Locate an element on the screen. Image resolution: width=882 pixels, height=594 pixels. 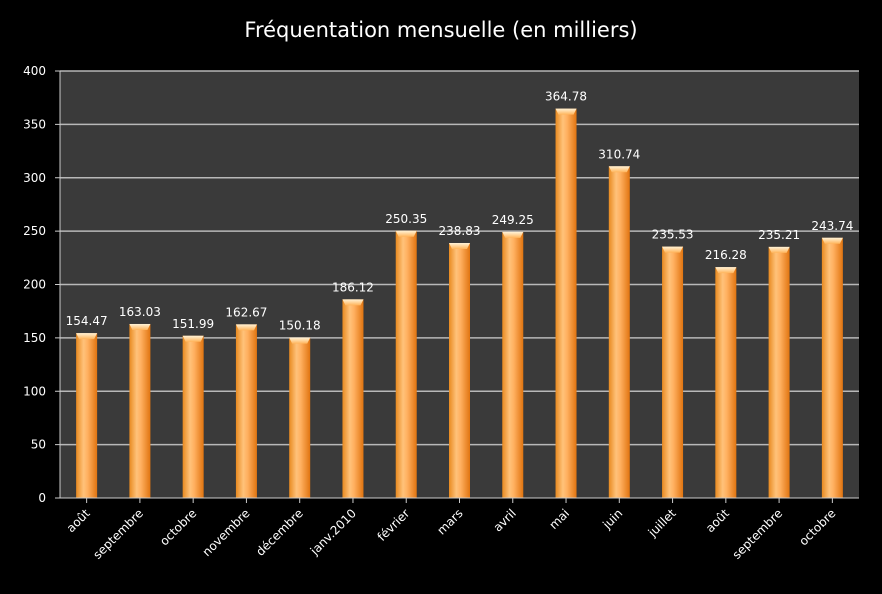
data-label: 249.25 is located at coordinates (513, 220).